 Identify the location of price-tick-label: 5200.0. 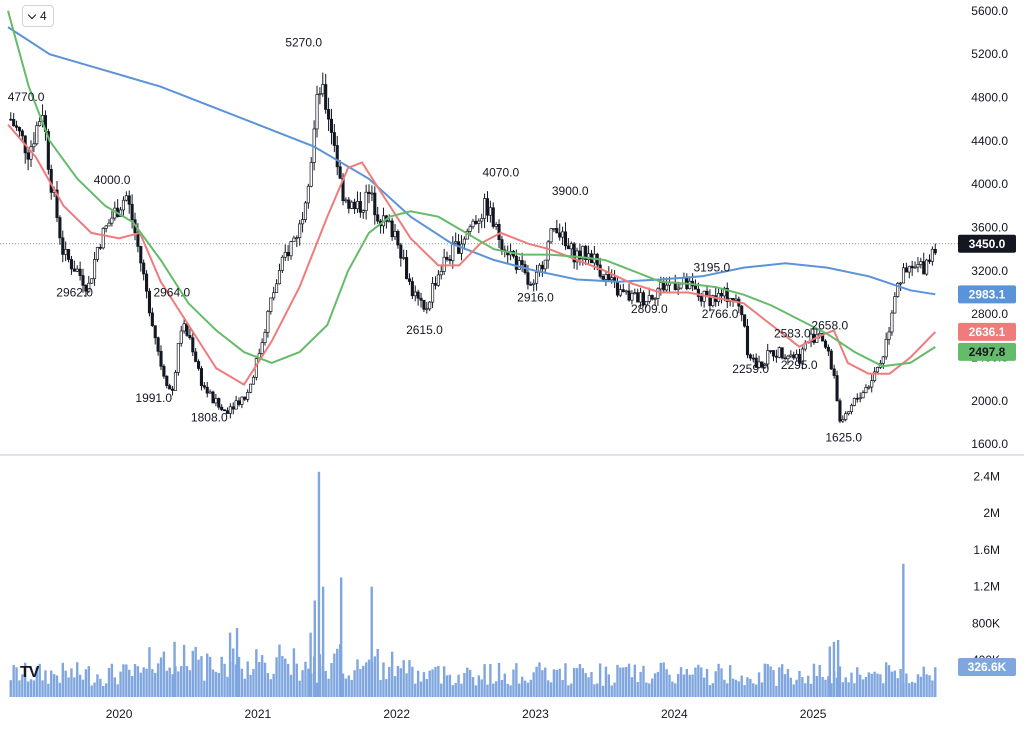
(989, 54).